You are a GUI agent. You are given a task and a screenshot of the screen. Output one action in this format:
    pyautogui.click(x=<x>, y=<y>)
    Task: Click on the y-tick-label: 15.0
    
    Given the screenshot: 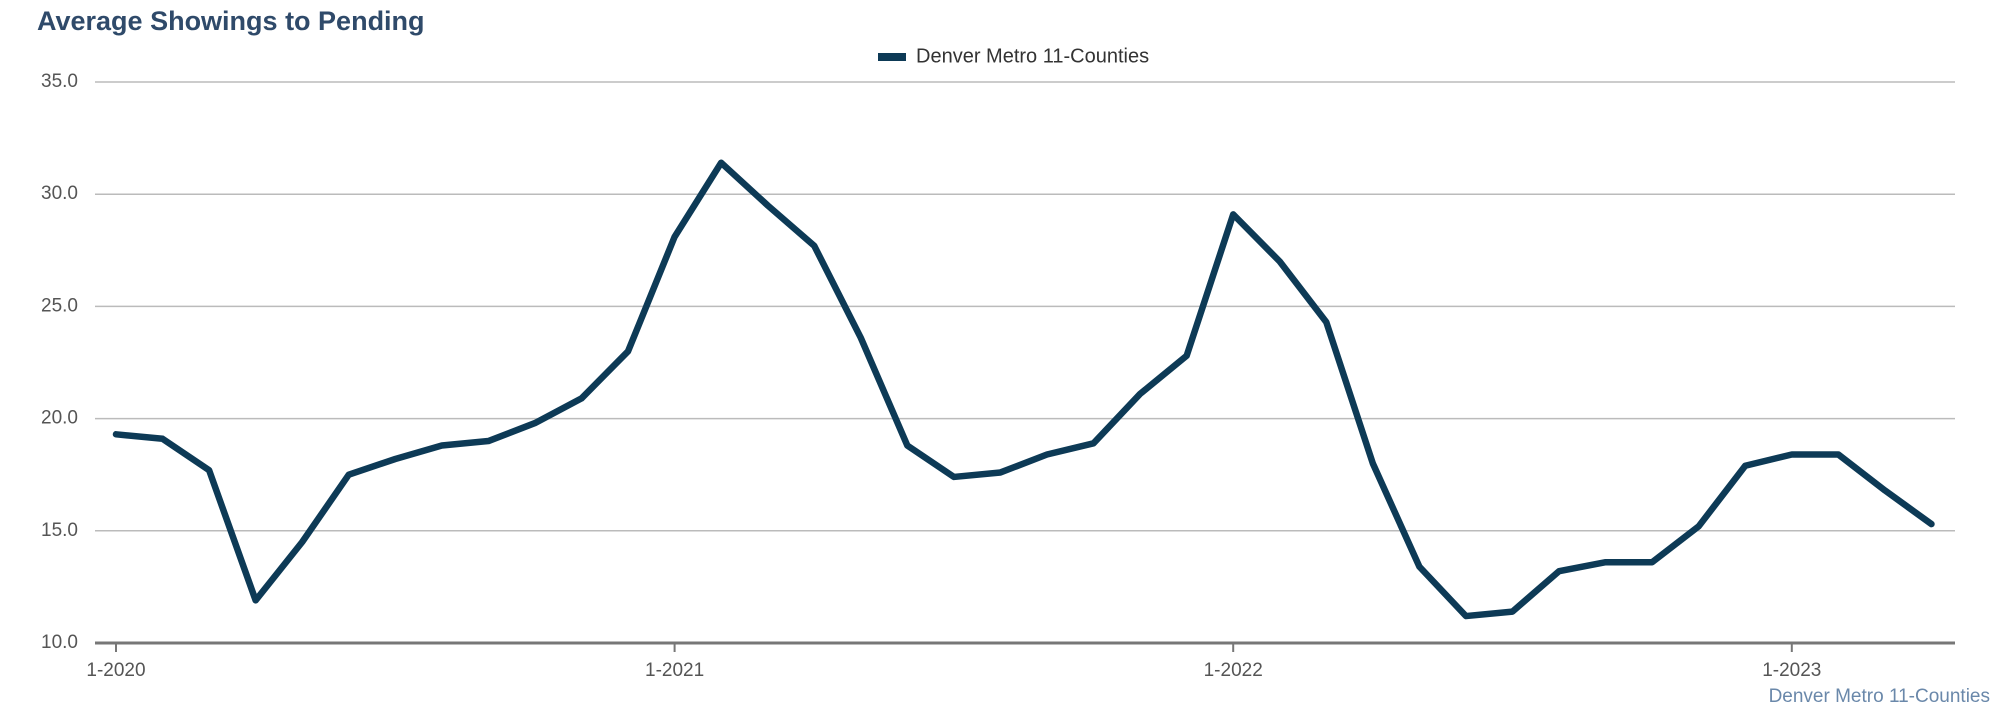 What is the action you would take?
    pyautogui.click(x=59, y=530)
    